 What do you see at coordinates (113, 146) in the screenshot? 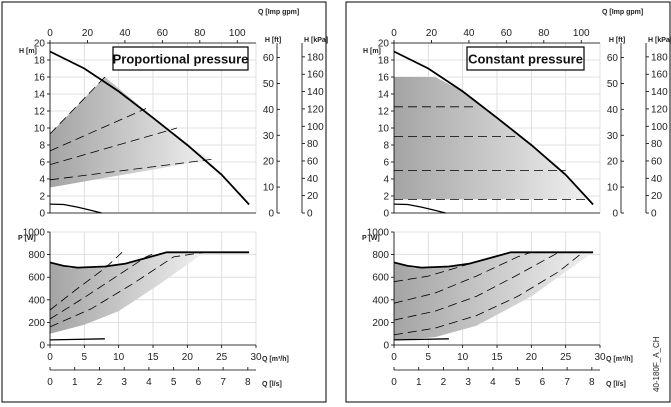
I see `head-control-curve` at bounding box center [113, 146].